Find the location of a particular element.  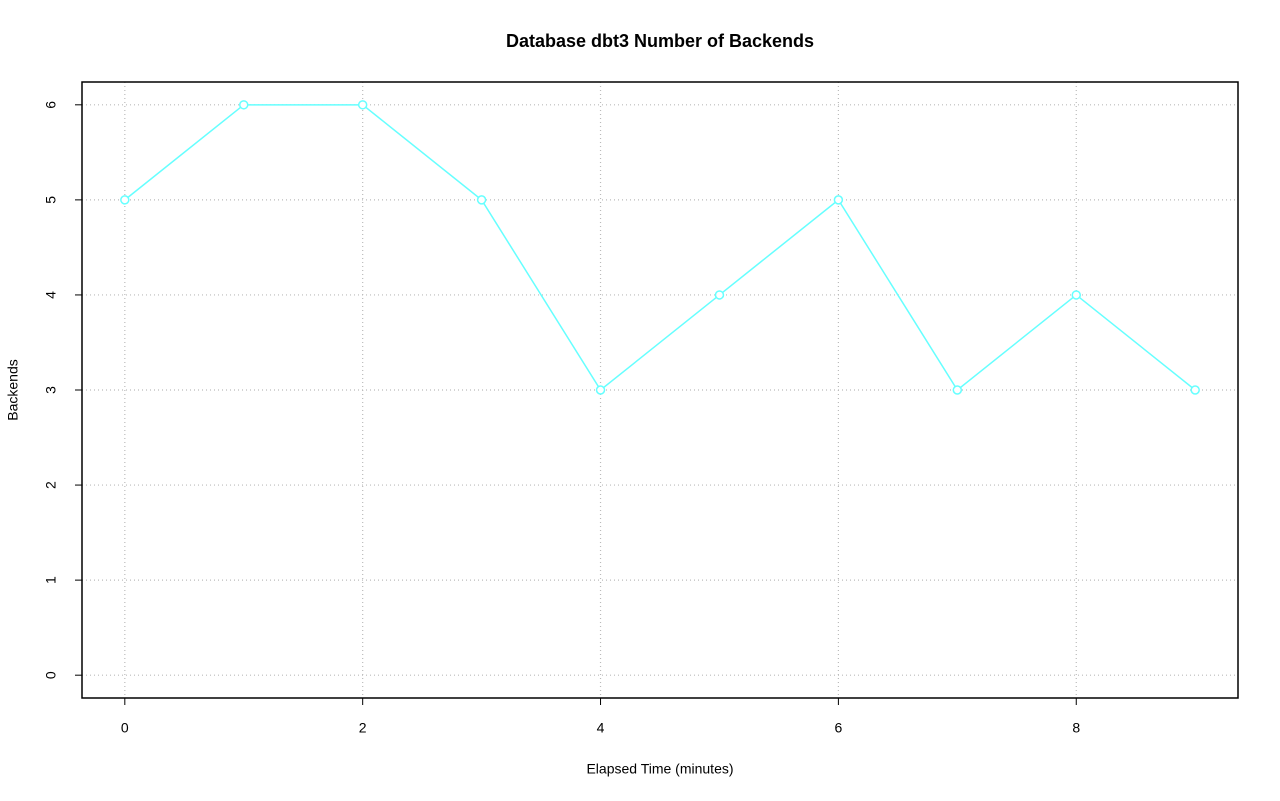

y-tick-label: 4 is located at coordinates (51, 295).